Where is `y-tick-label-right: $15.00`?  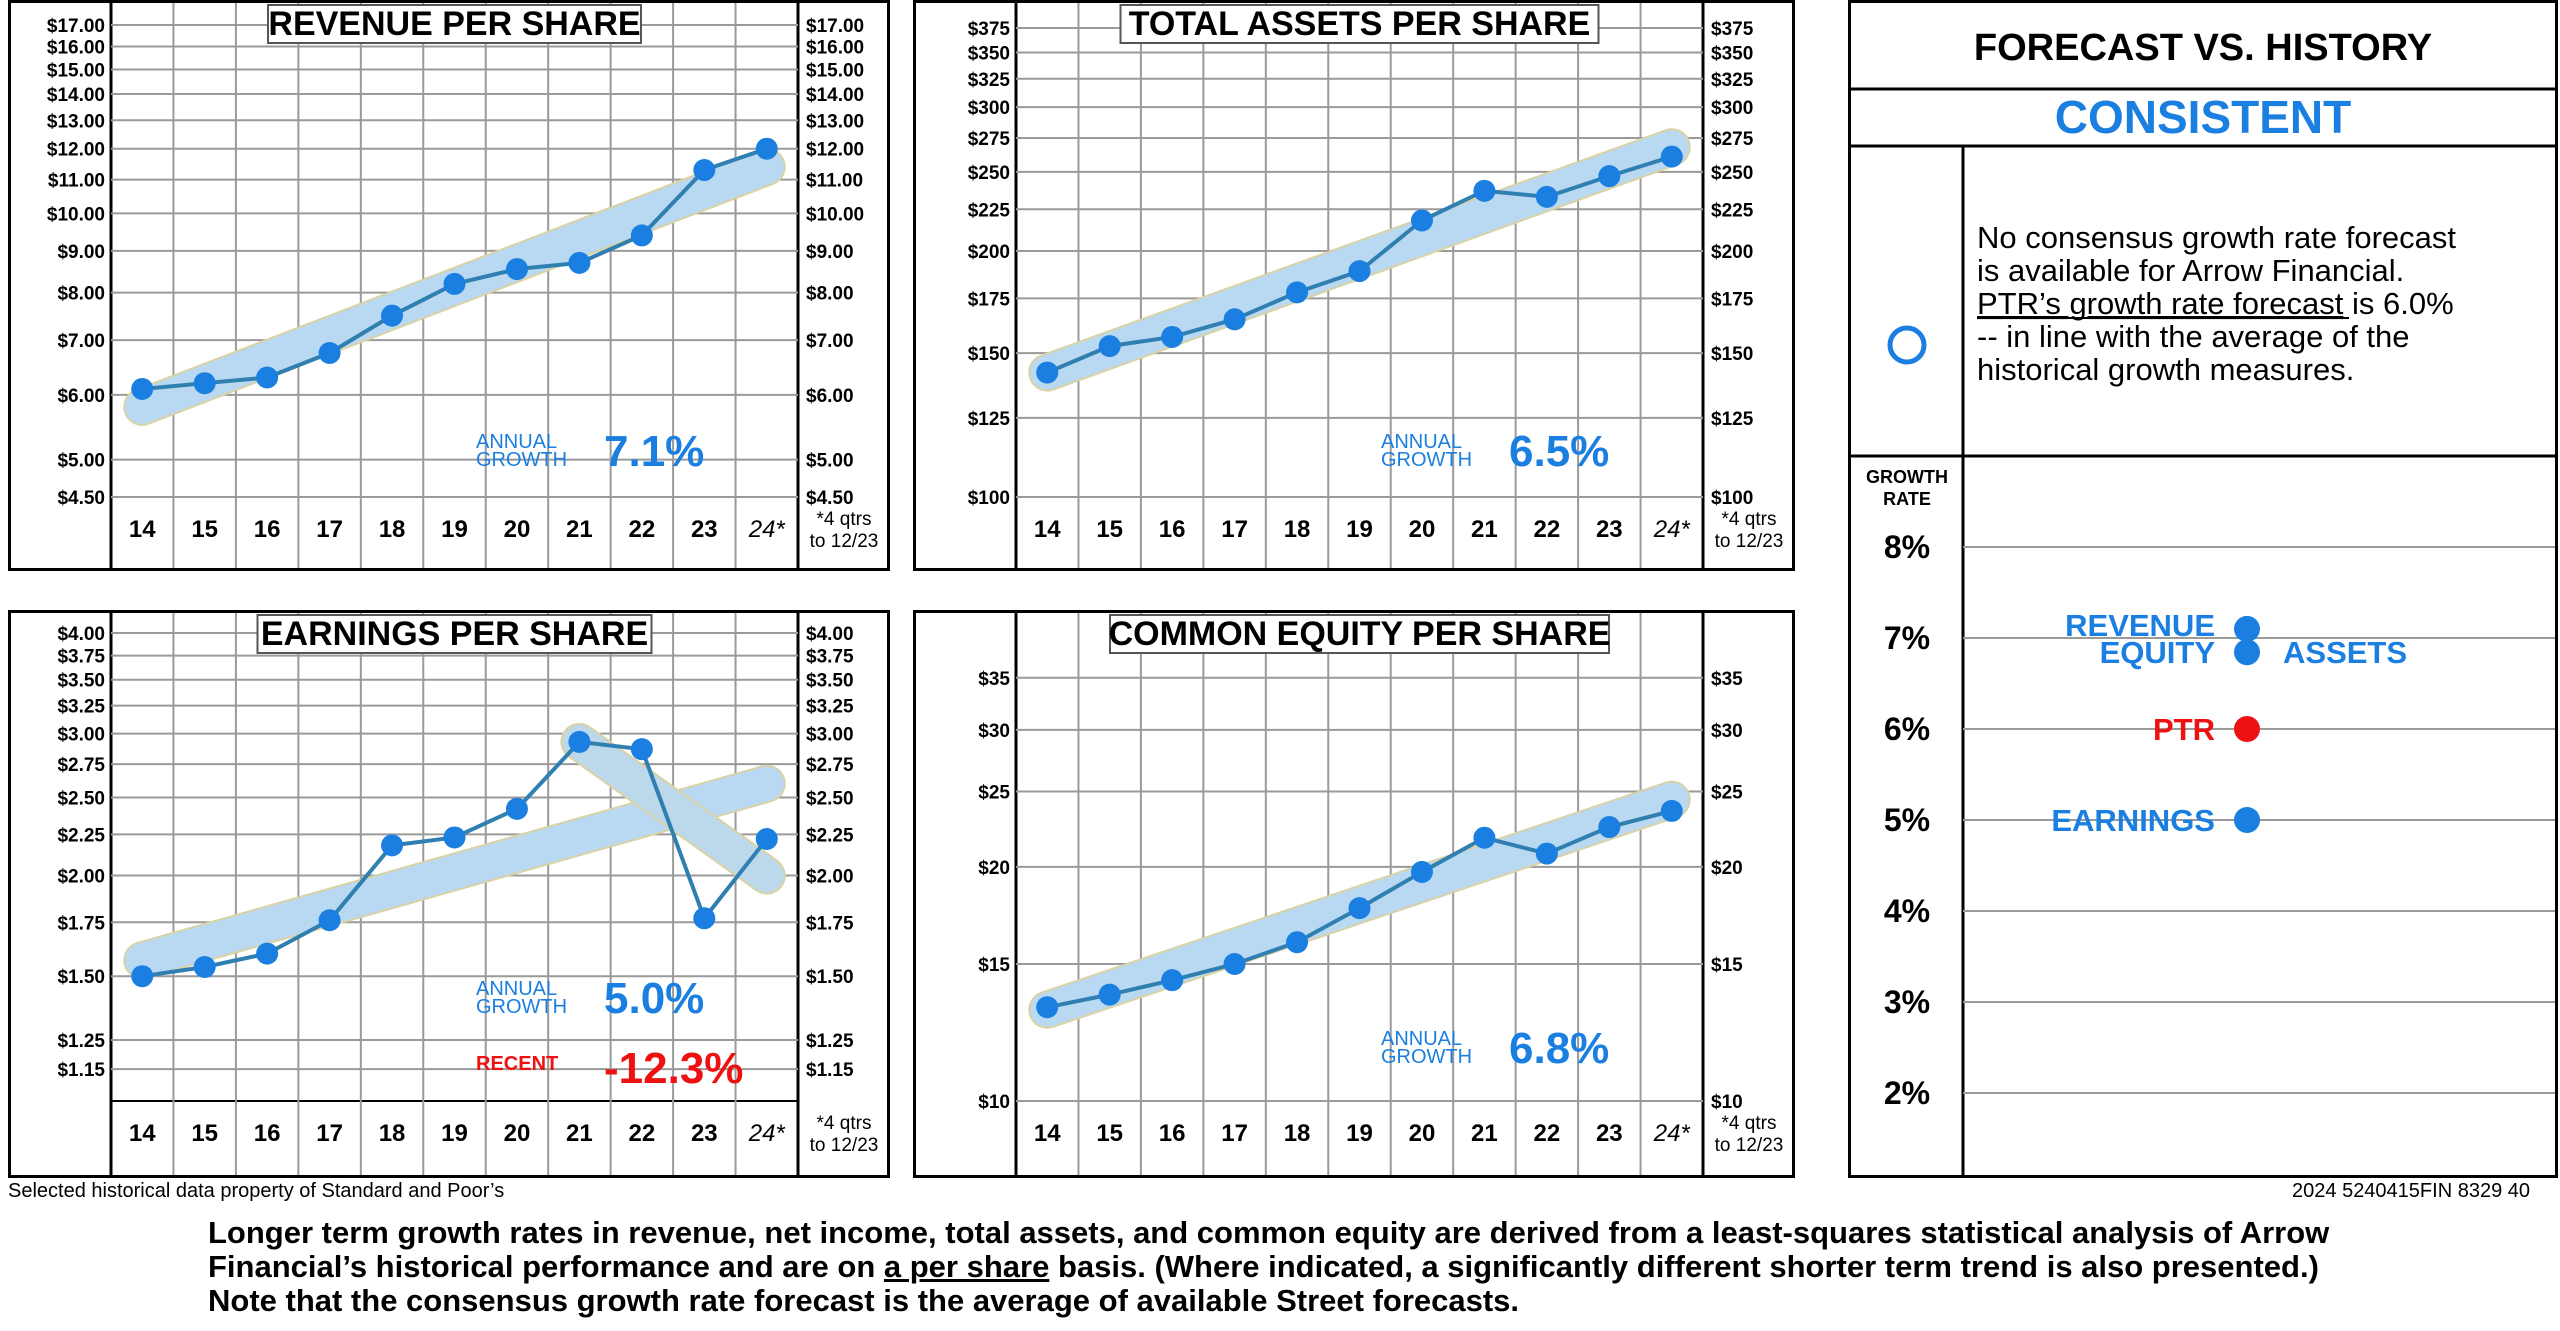
y-tick-label-right: $15.00 is located at coordinates (835, 70).